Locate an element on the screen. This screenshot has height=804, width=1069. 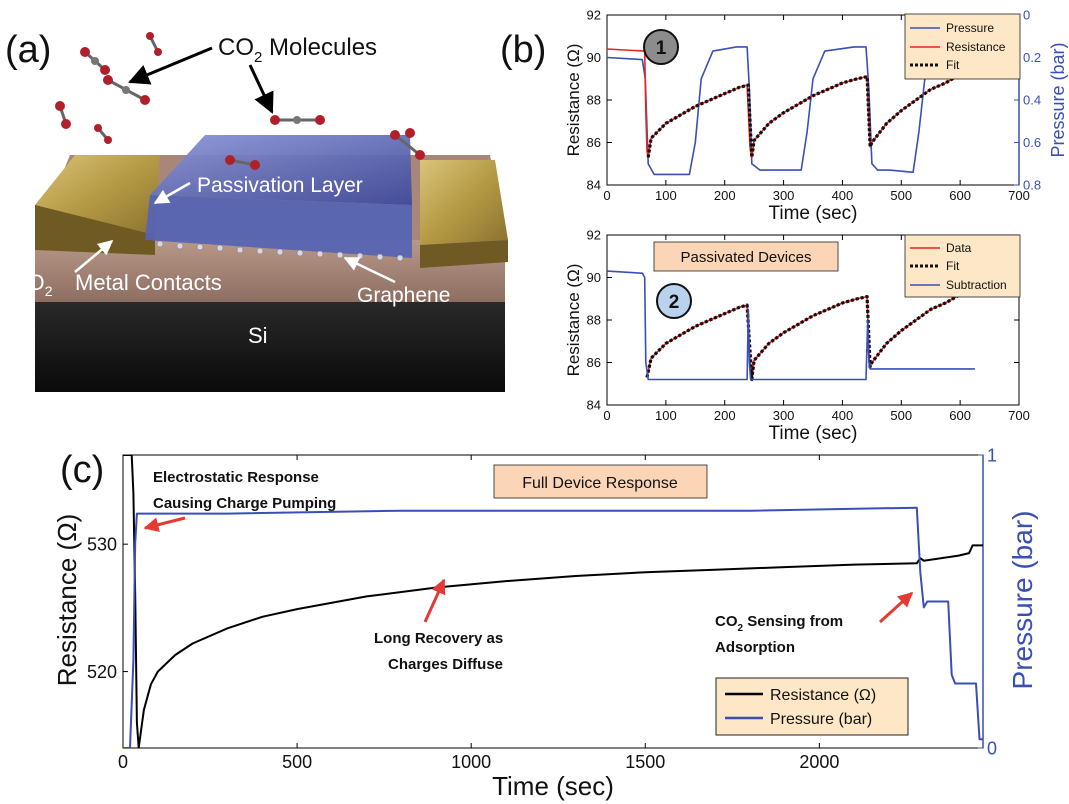
x-tick-label: 1000 is located at coordinates (471, 762).